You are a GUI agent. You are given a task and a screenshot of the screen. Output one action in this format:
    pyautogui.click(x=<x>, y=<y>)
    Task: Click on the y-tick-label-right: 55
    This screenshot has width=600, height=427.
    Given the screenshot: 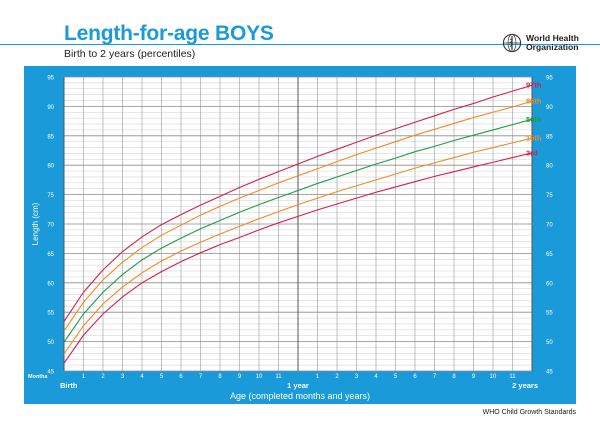 What is the action you would take?
    pyautogui.click(x=549, y=314)
    